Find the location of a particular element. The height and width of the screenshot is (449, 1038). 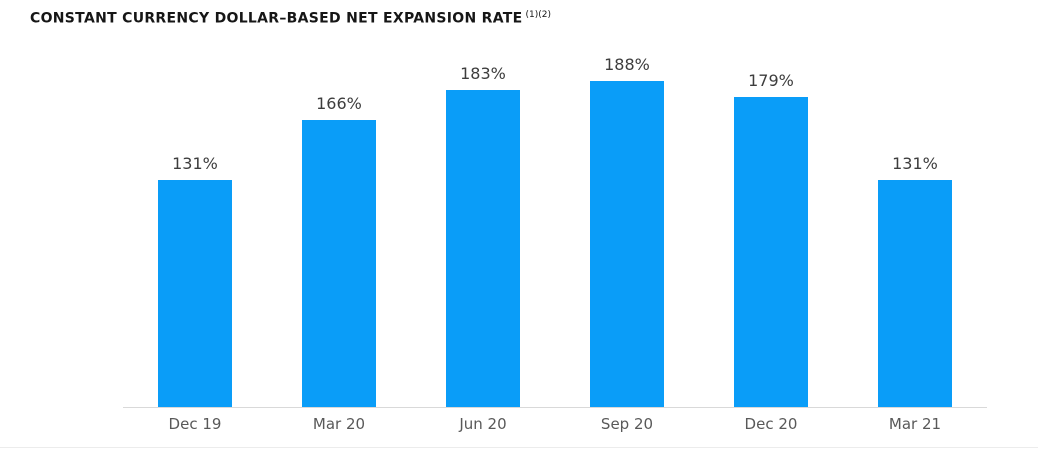

bar-value-label-mar-21: 131% is located at coordinates (915, 163).